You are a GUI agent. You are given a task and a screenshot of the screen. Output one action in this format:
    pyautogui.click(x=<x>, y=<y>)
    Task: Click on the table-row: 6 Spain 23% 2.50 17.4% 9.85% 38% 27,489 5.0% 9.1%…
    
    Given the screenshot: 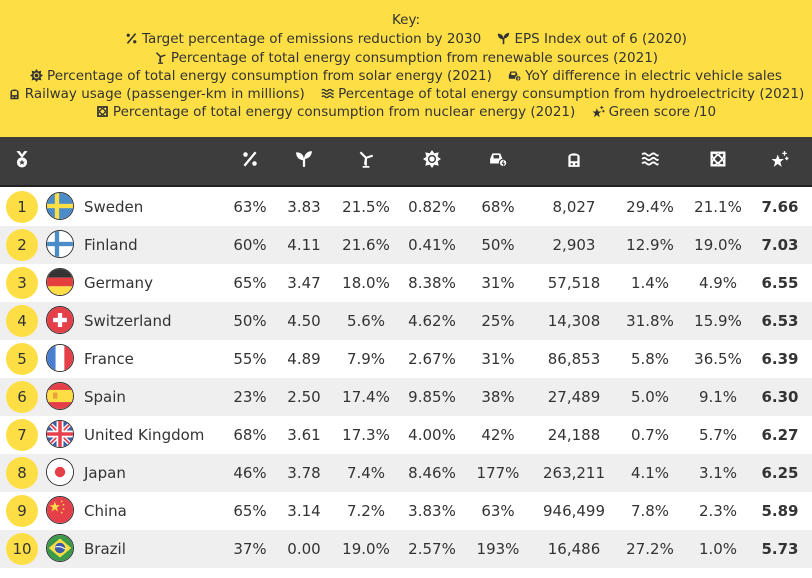 What is the action you would take?
    pyautogui.click(x=406, y=397)
    